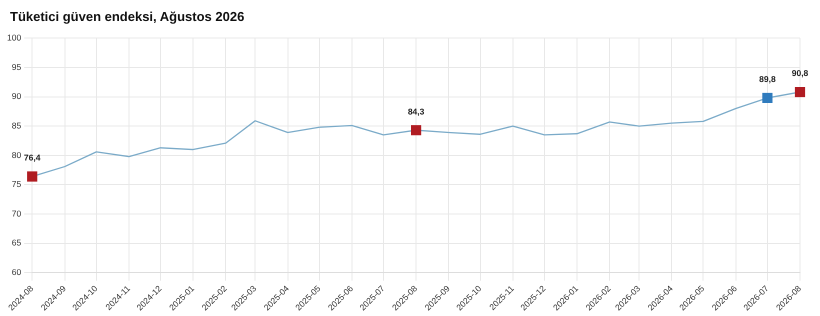 This screenshot has height=316, width=820. Describe the element at coordinates (17, 243) in the screenshot. I see `y-tick-label: 65` at that location.